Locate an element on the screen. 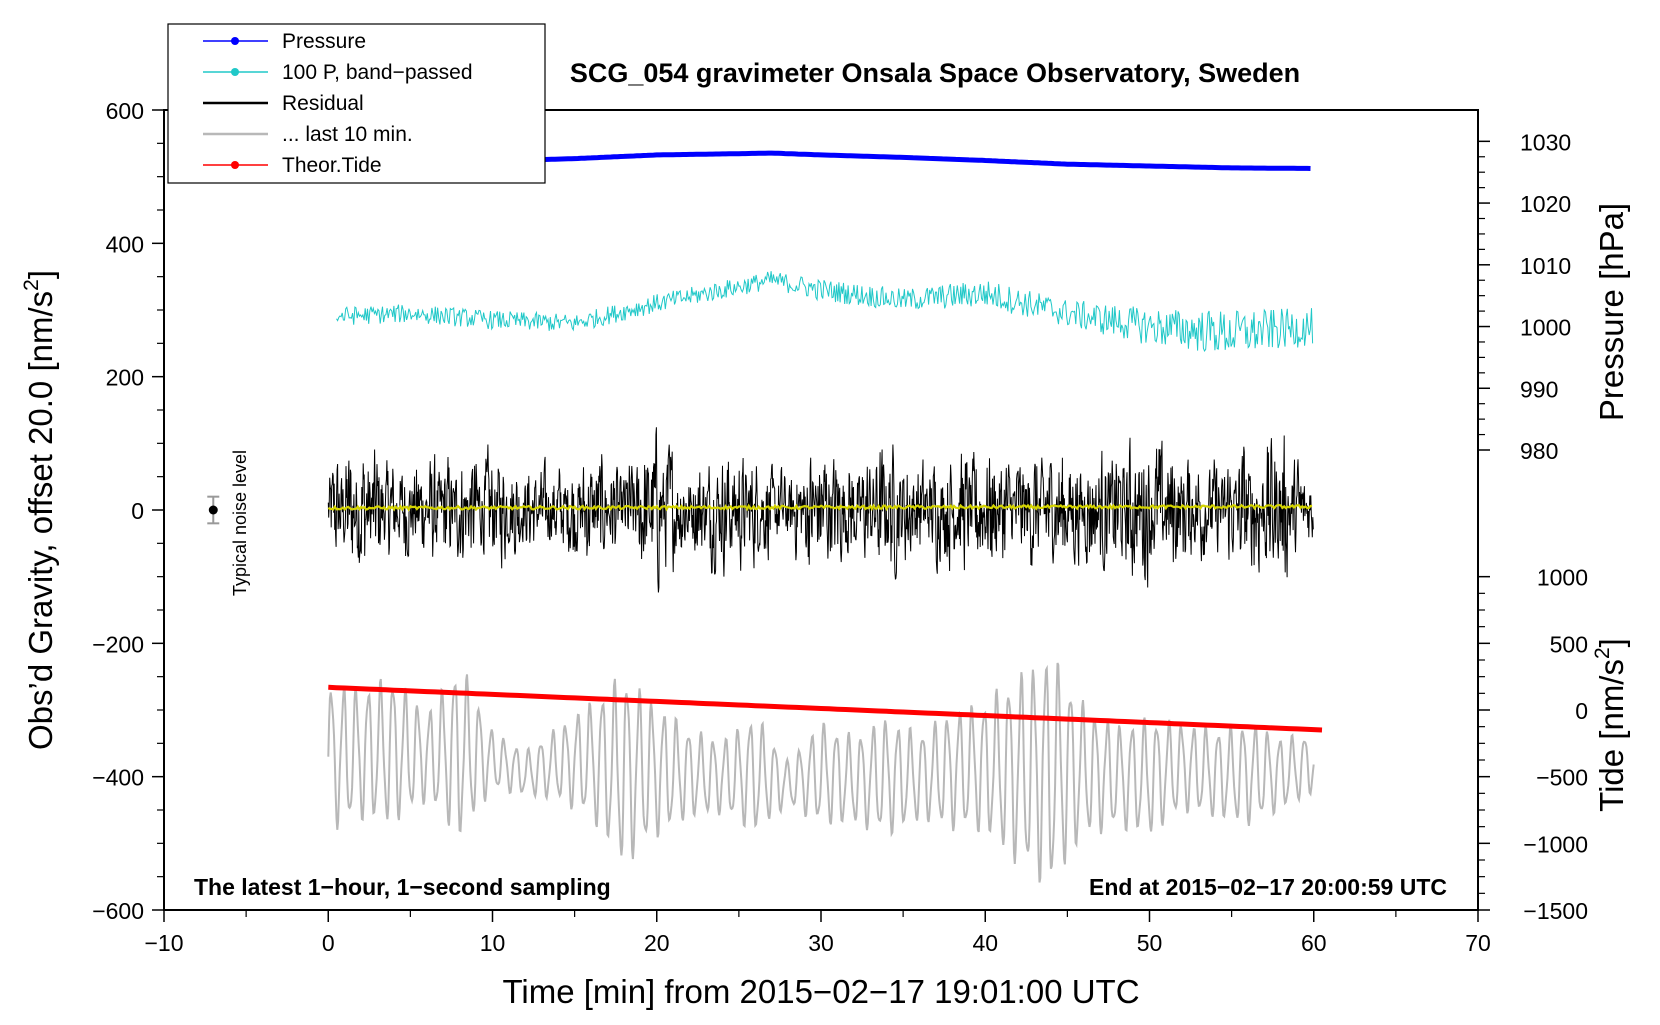  noise-level-label: Typical noise level is located at coordinates (240, 523).